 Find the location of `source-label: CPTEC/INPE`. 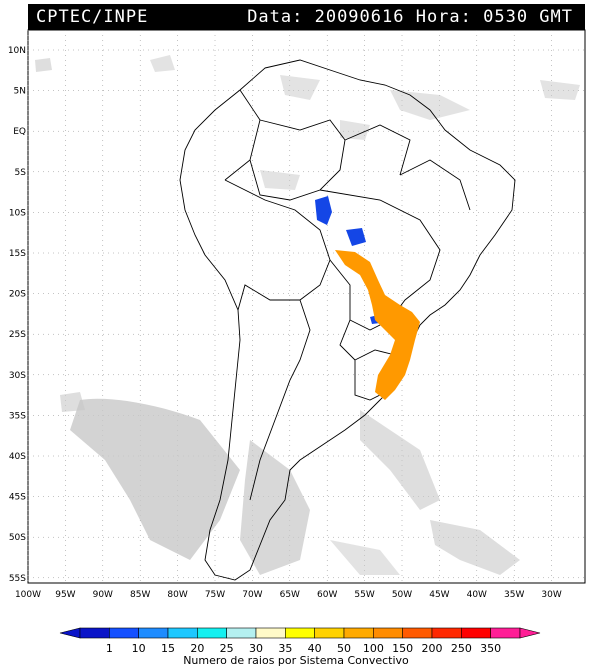

source-label: CPTEC/INPE is located at coordinates (92, 17).